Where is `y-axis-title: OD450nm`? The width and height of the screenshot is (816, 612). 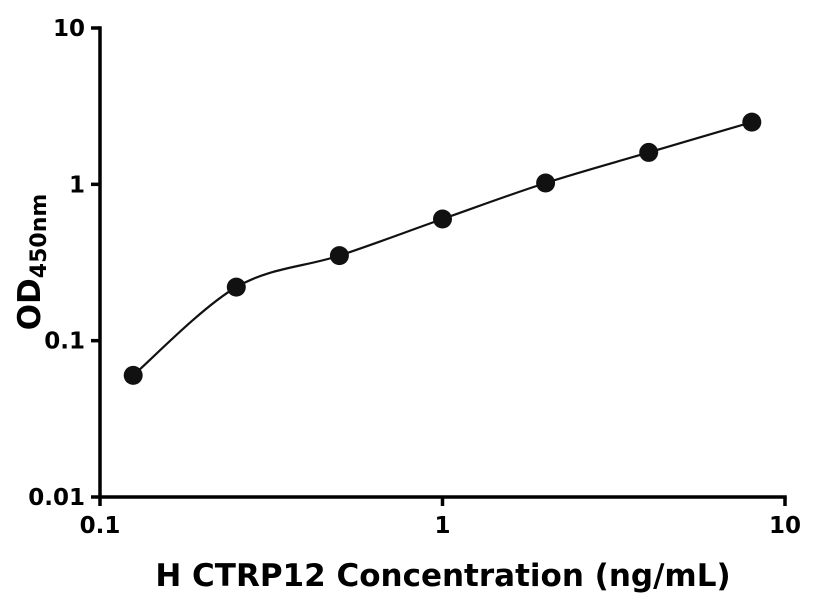 y-axis-title: OD450nm is located at coordinates (32, 262).